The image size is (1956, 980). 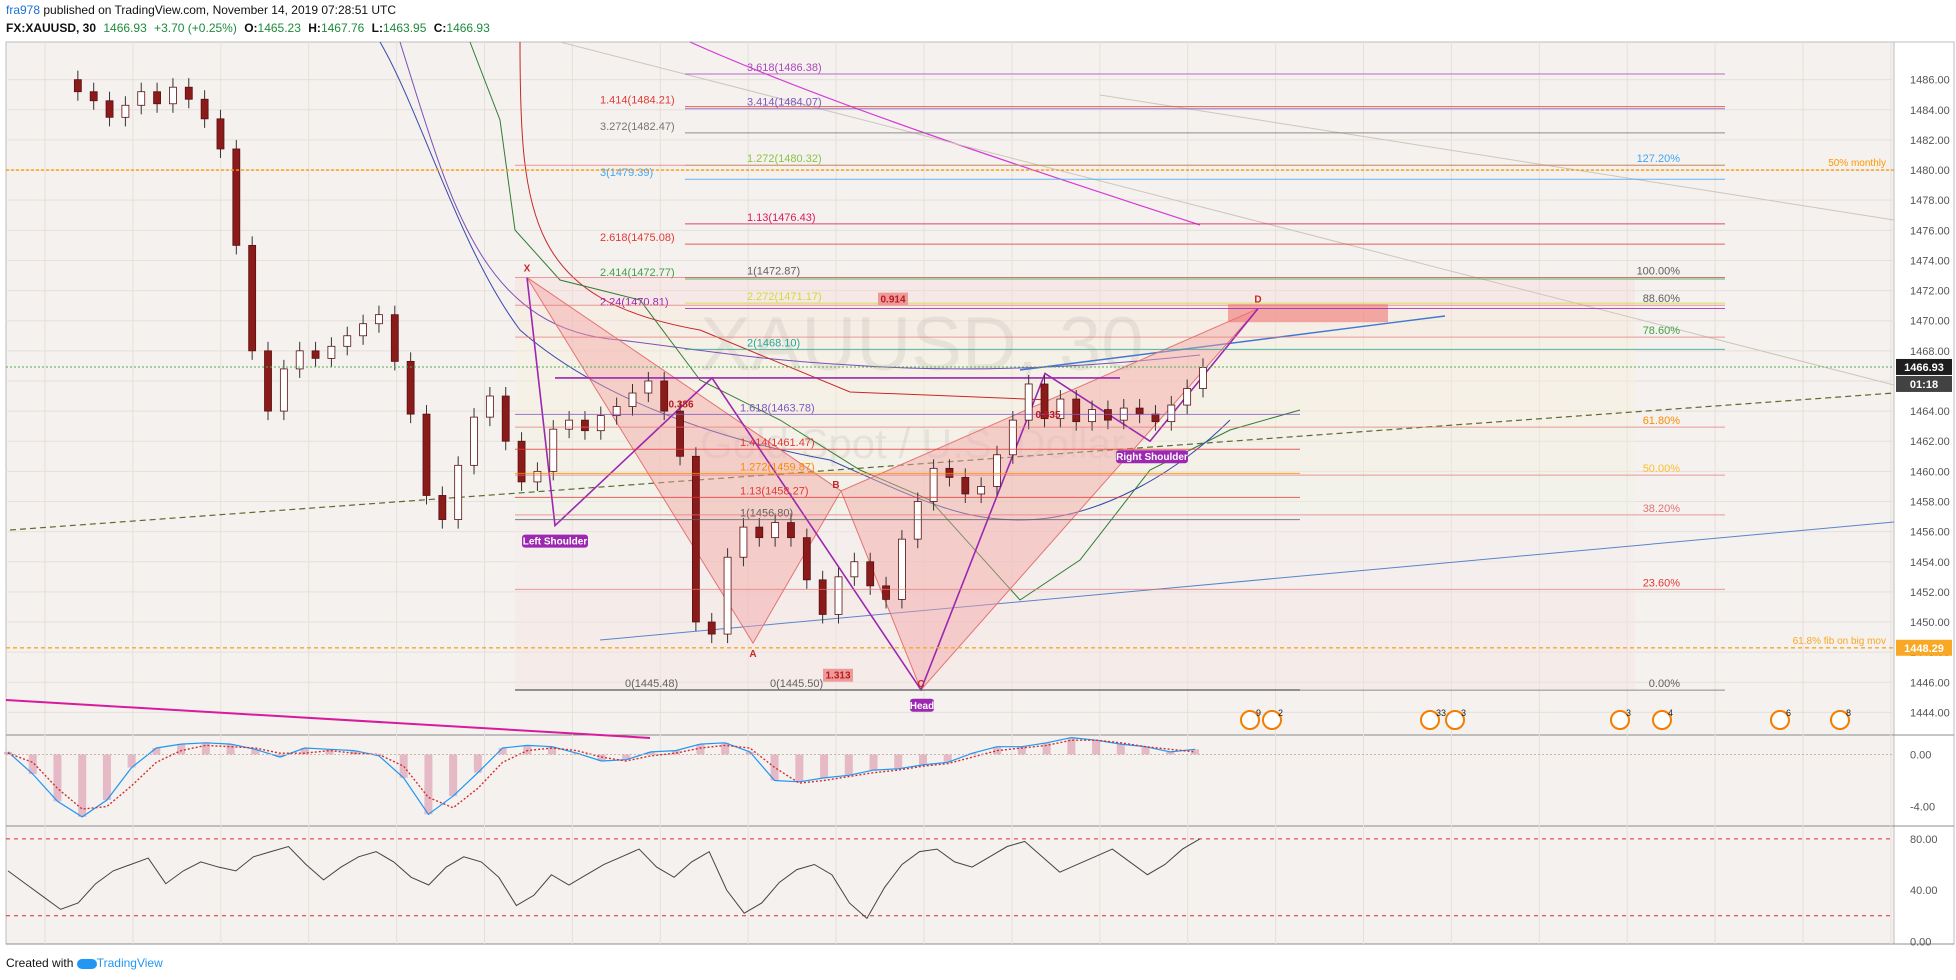 I want to click on last-price: 1466.93, so click(x=125, y=28).